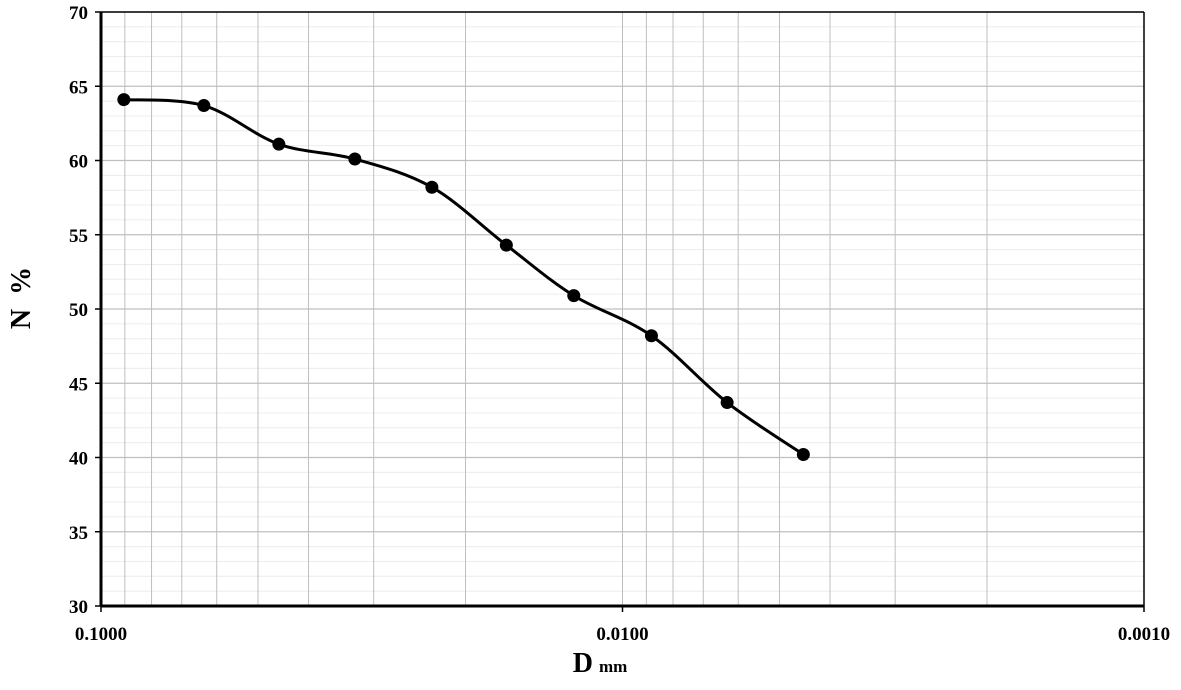  What do you see at coordinates (1144, 634) in the screenshot?
I see `x-tick-label: 0.0010` at bounding box center [1144, 634].